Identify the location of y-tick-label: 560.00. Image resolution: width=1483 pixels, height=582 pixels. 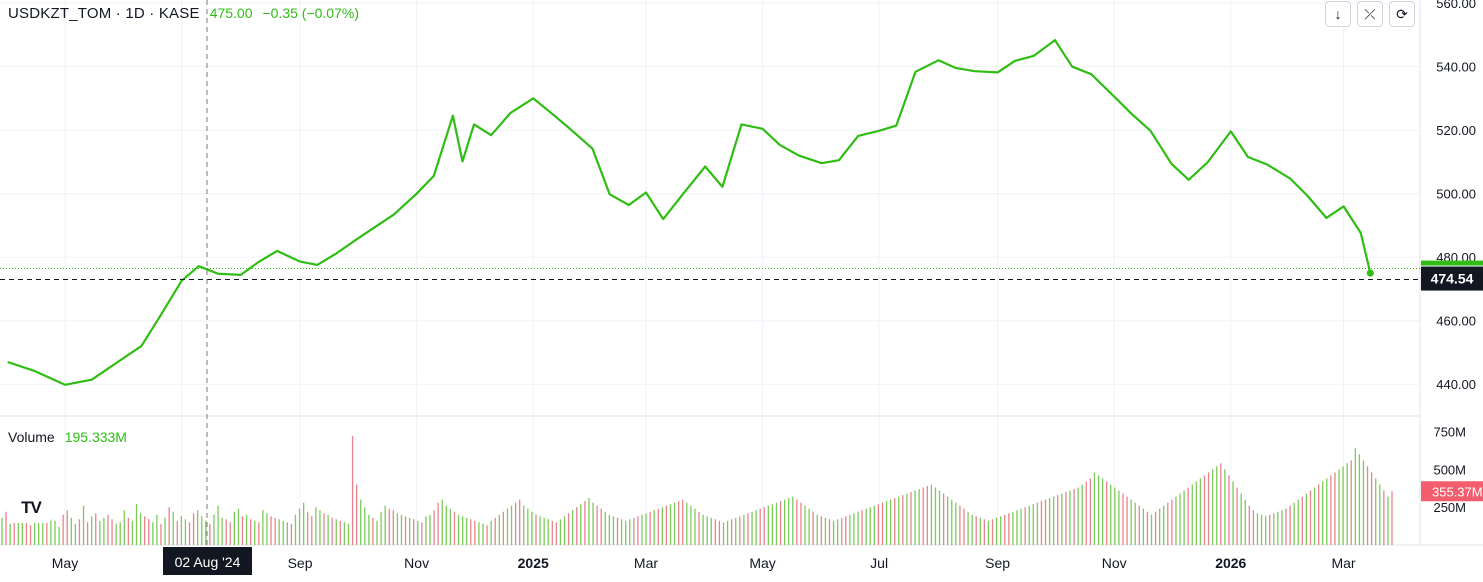
(1456, 5).